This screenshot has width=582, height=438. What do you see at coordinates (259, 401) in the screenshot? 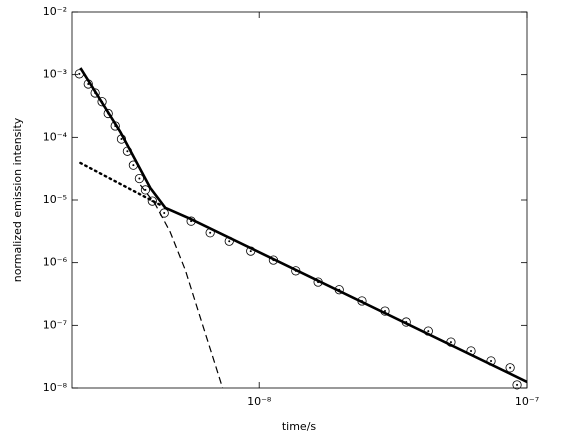
I see `x-tick-label: 10⁻⁸` at bounding box center [259, 401].